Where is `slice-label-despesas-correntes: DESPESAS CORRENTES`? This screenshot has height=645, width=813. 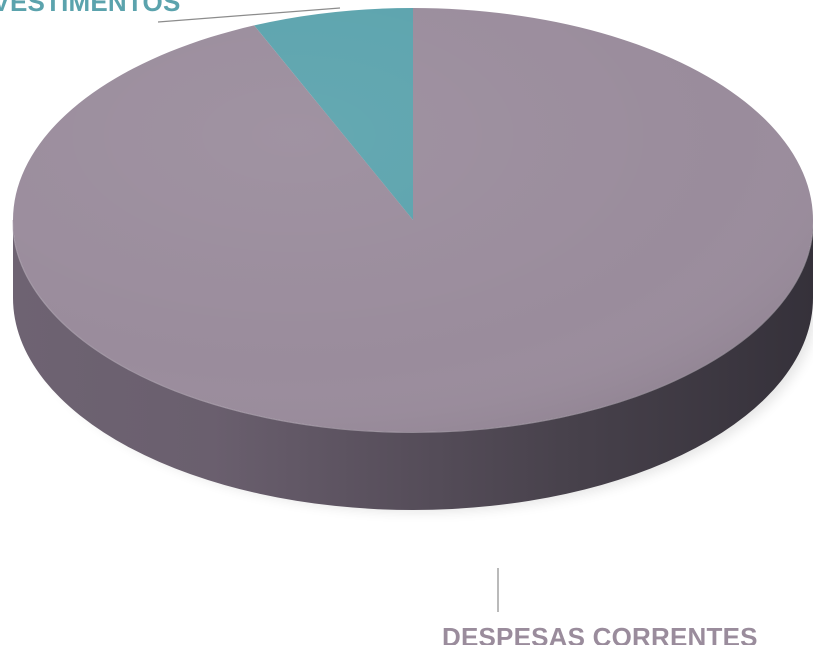
slice-label-despesas-correntes: DESPESAS CORRENTES is located at coordinates (600, 633).